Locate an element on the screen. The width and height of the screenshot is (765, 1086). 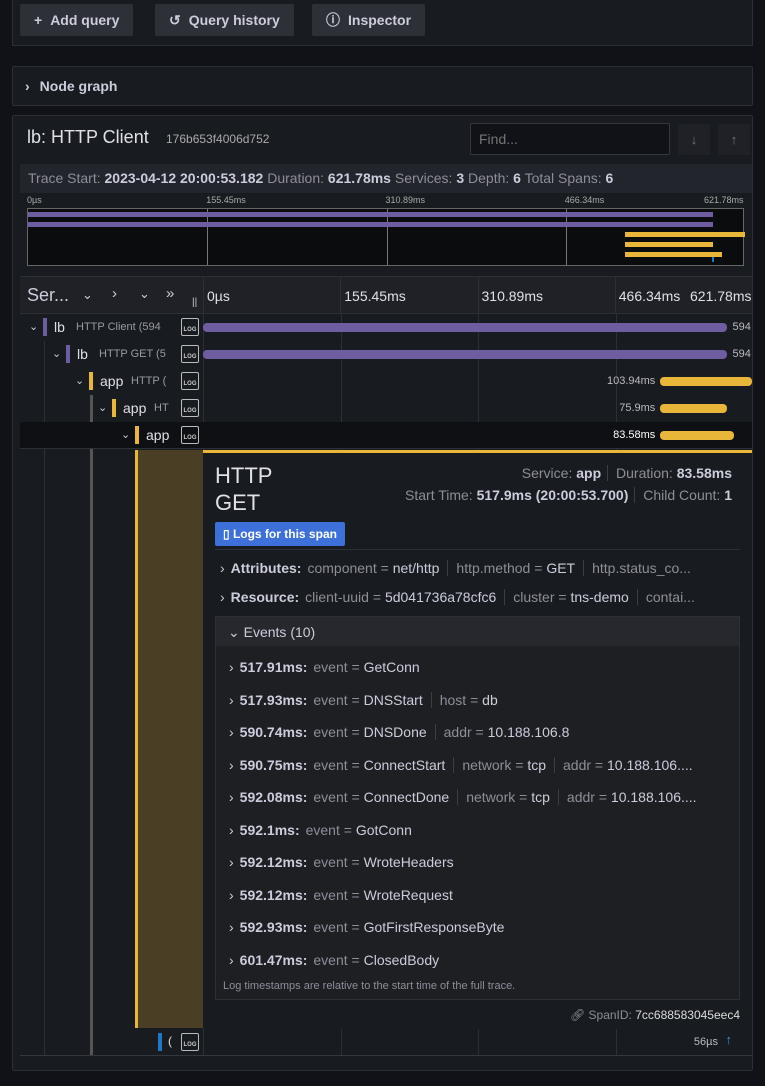
key-value: http.method = GET is located at coordinates (511, 568).